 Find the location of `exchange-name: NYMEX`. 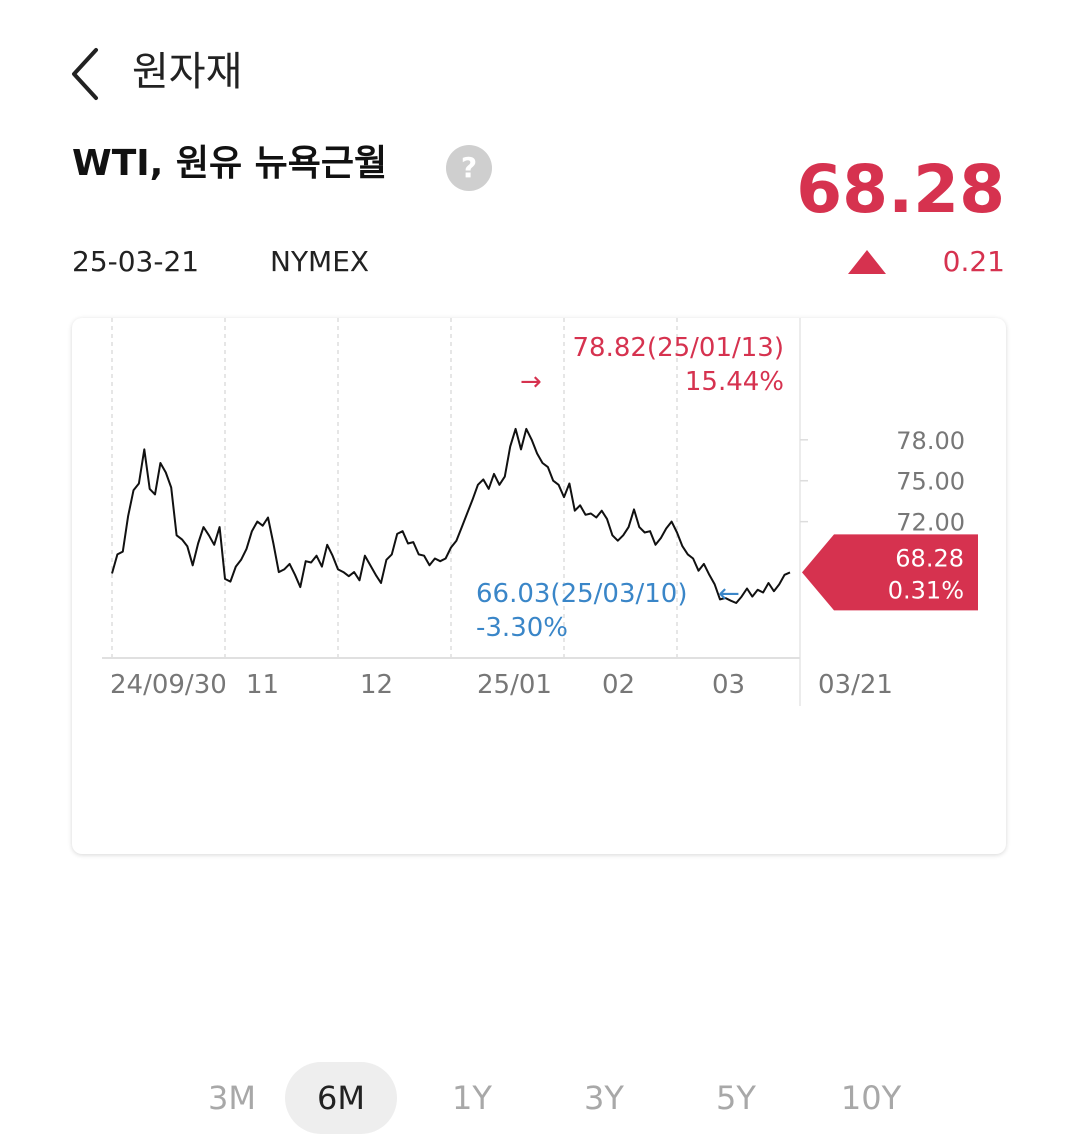

exchange-name: NYMEX is located at coordinates (320, 261).